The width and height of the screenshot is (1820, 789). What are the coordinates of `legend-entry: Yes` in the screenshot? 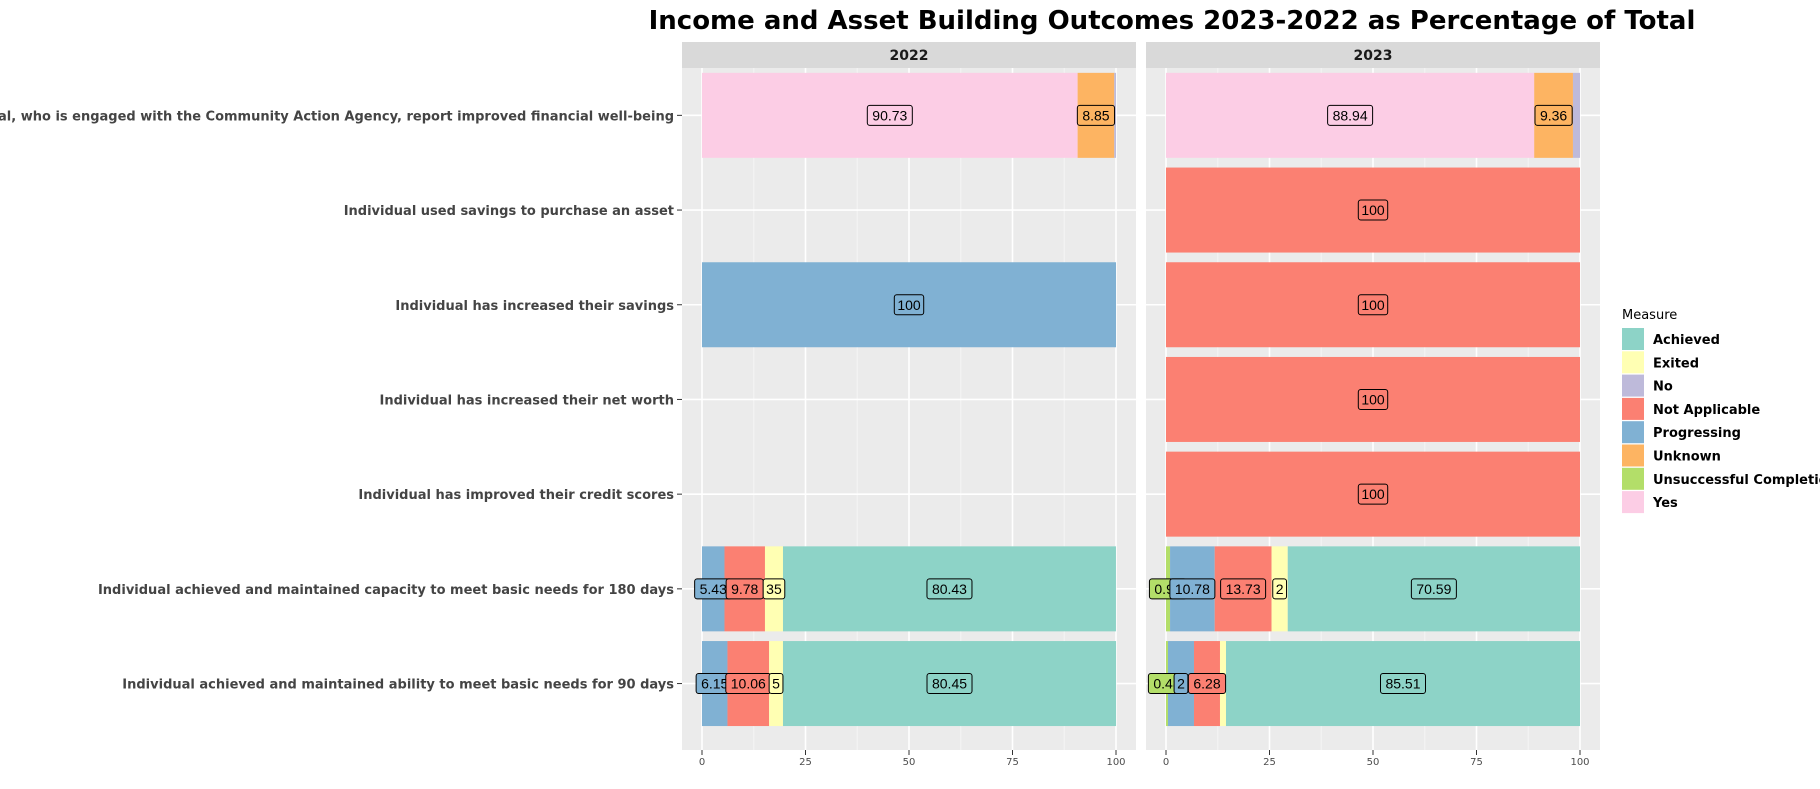 It's located at (1650, 502).